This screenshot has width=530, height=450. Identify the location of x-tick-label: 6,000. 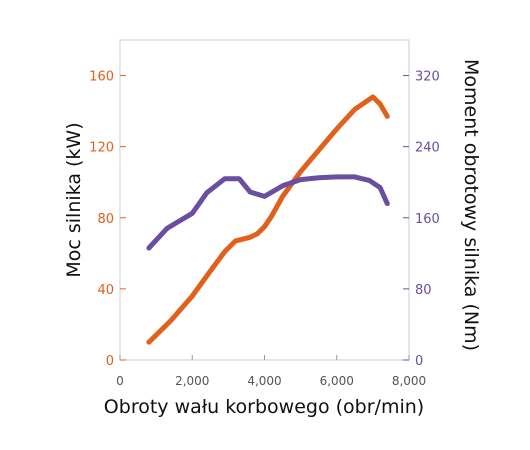
(337, 381).